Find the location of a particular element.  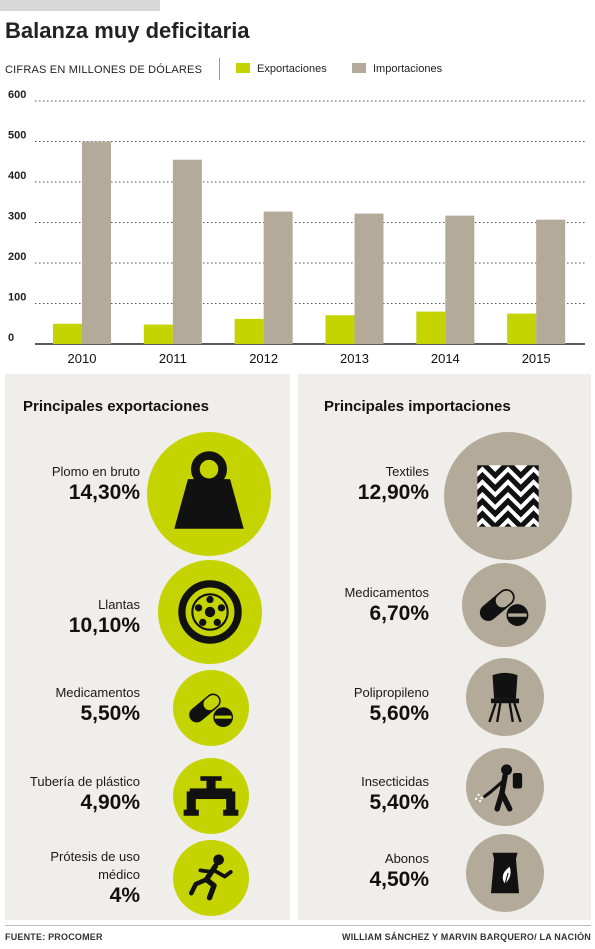

import-value-insecticides: 5,40% is located at coordinates (399, 802).